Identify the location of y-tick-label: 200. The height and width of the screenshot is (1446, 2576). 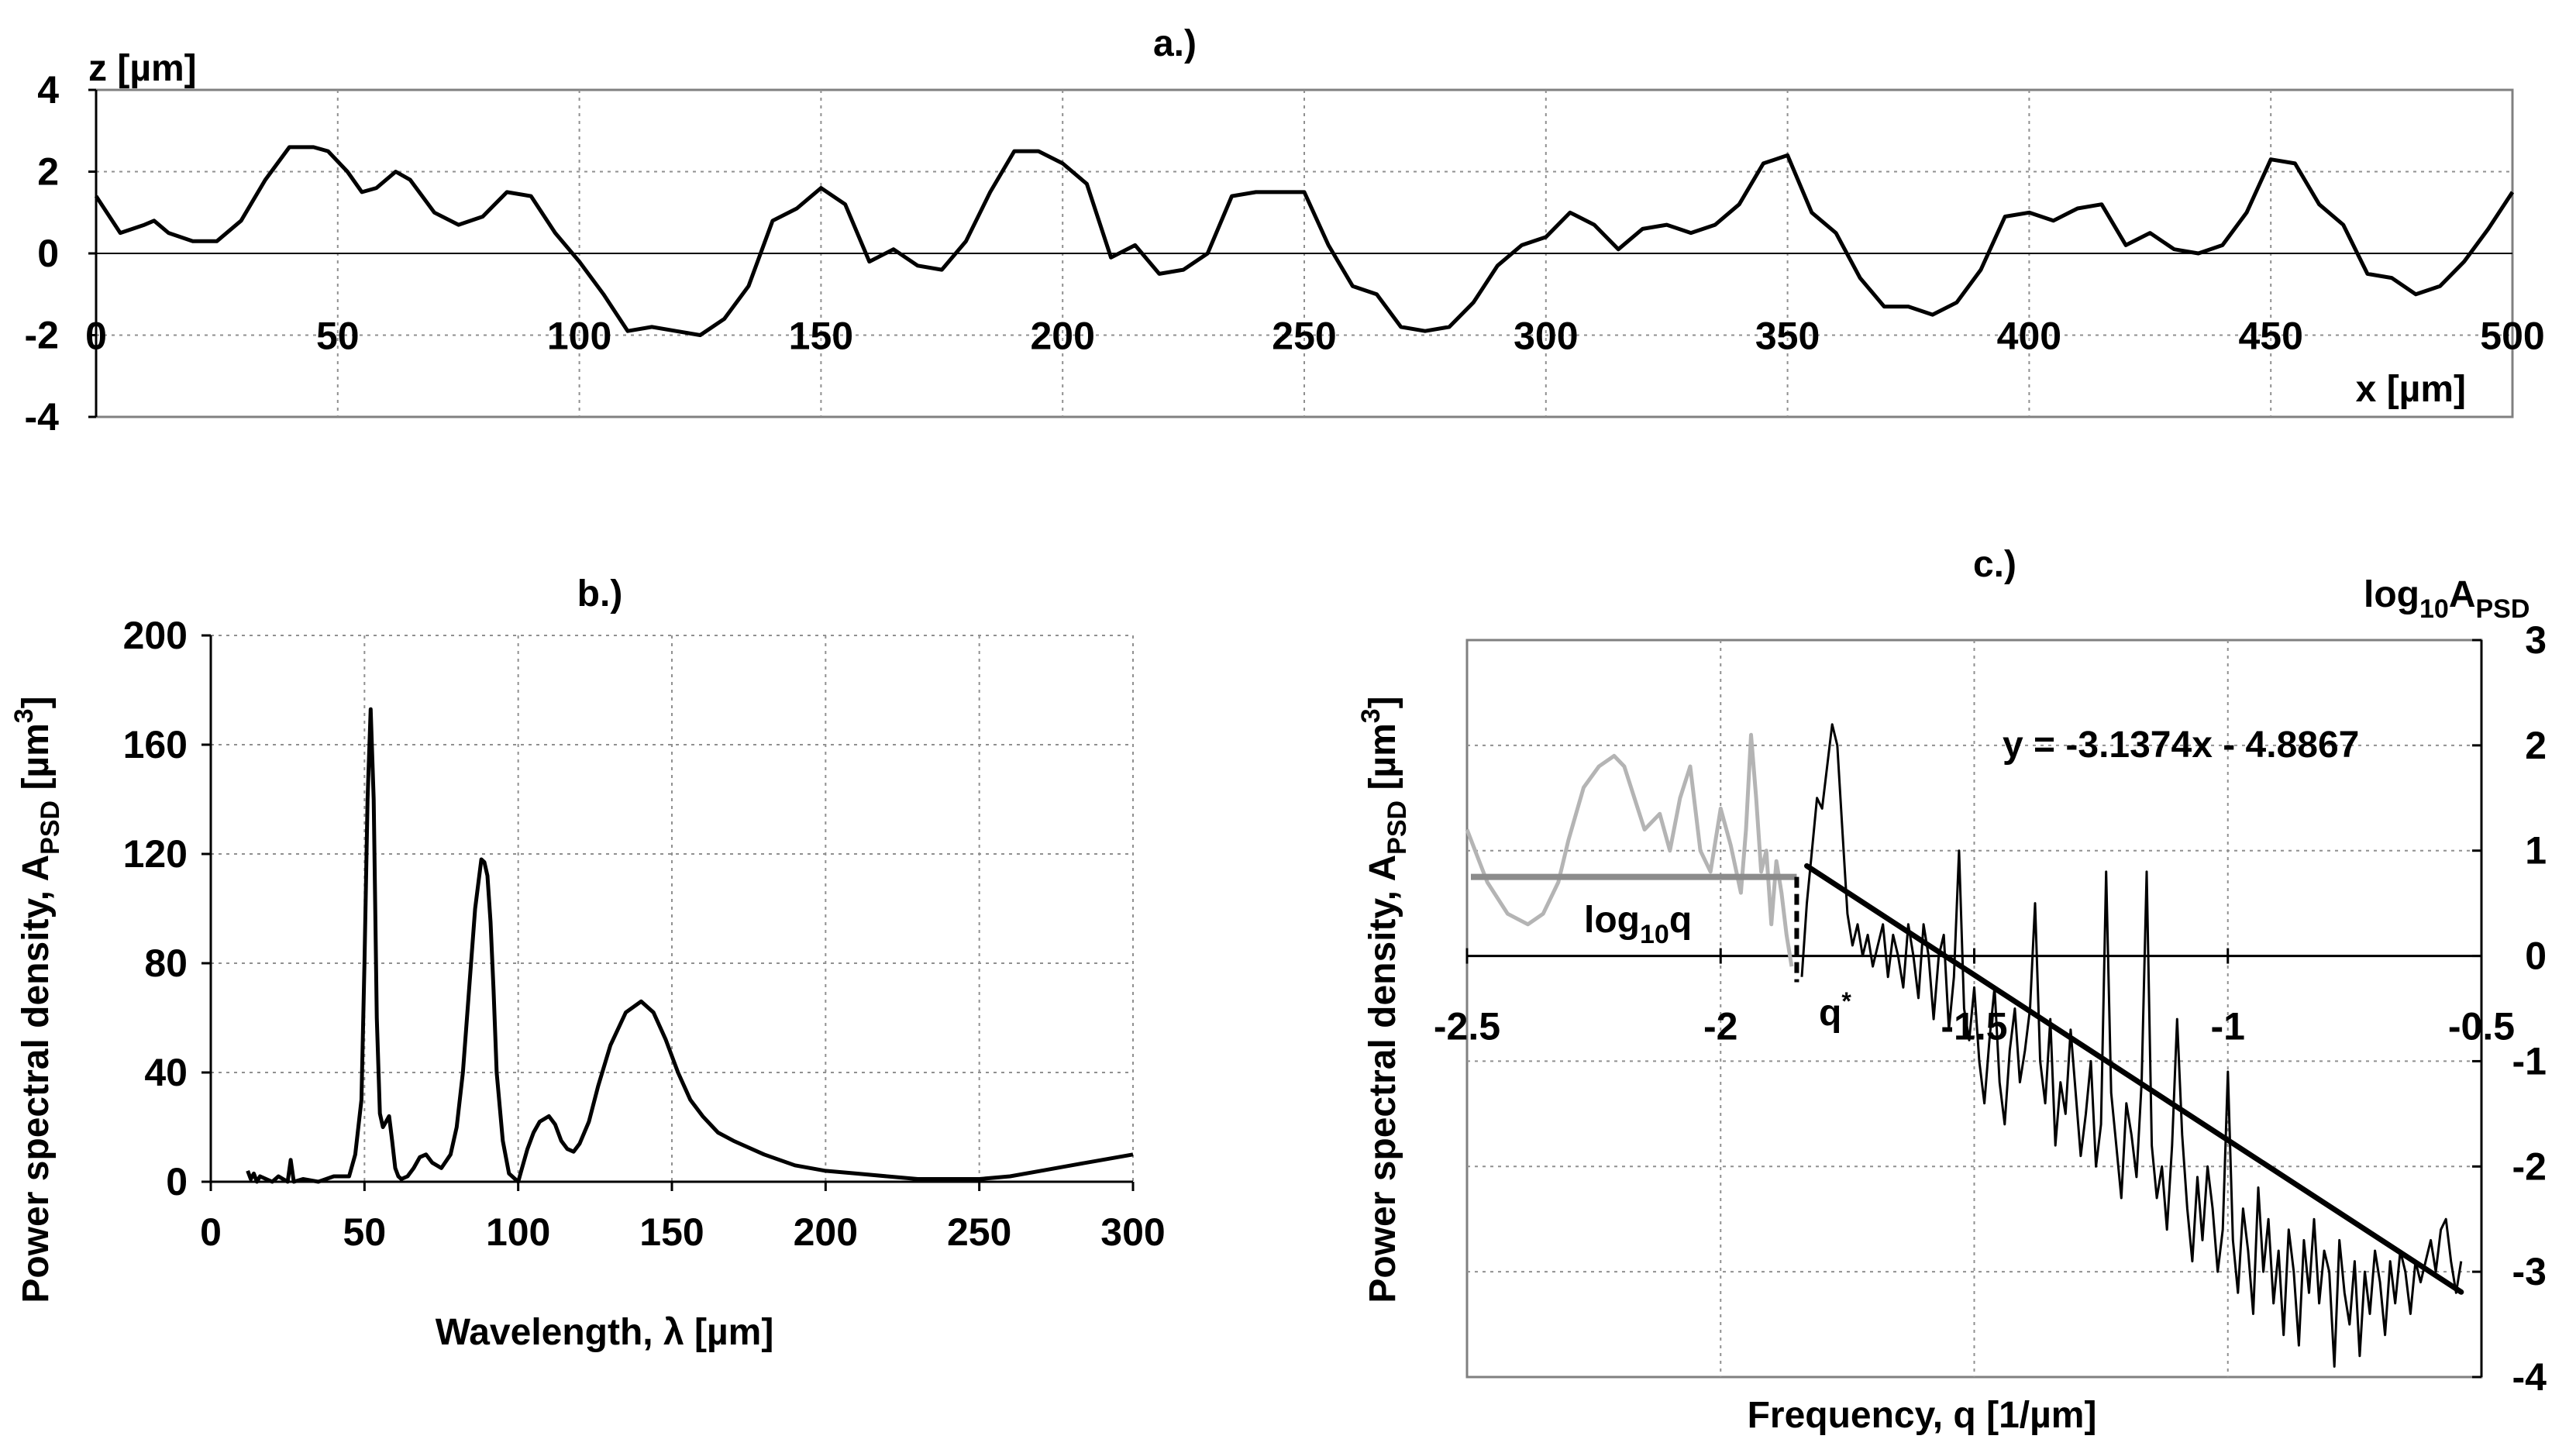
(155, 636).